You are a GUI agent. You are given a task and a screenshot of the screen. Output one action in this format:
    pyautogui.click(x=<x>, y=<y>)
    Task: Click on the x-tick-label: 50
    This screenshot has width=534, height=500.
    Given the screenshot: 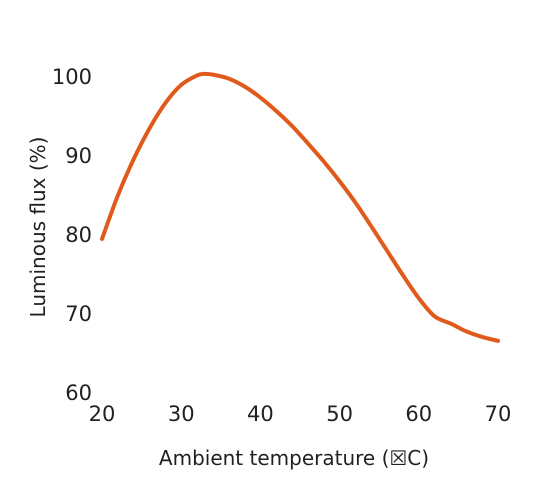 What is the action you would take?
    pyautogui.click(x=339, y=414)
    